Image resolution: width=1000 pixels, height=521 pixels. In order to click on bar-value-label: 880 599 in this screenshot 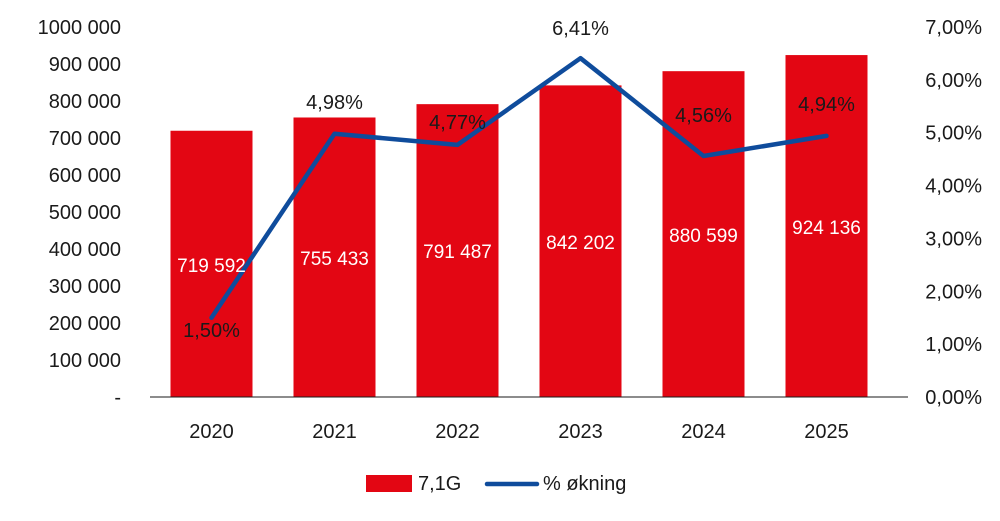, I will do `click(703, 236)`.